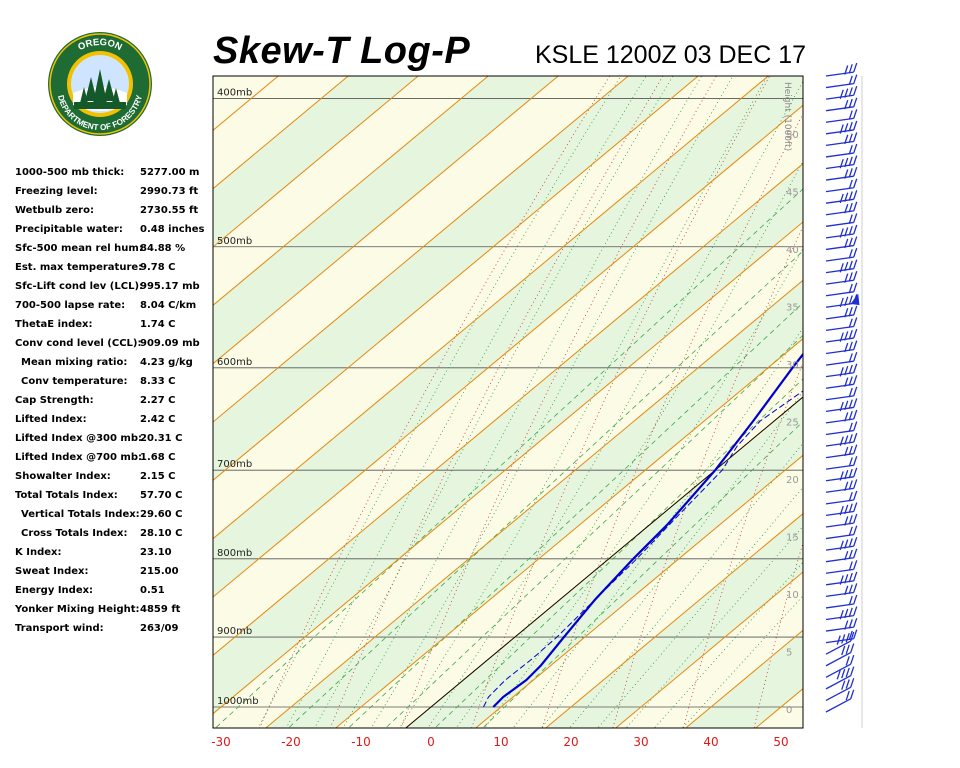 The width and height of the screenshot is (960, 768). Describe the element at coordinates (169, 191) in the screenshot. I see `index-value: 2990.73 ft` at that location.